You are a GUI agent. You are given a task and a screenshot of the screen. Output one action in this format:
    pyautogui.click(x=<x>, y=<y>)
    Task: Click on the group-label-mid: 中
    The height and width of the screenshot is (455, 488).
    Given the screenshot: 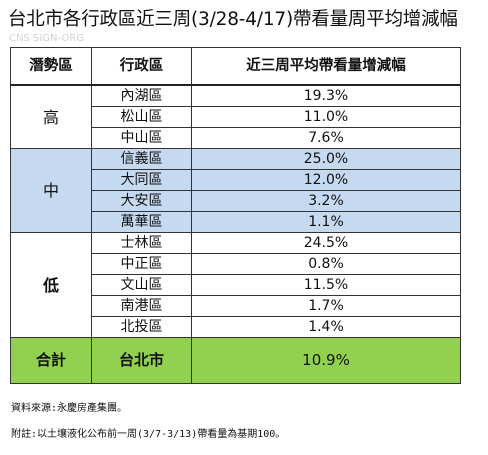 What is the action you would take?
    pyautogui.click(x=51, y=190)
    